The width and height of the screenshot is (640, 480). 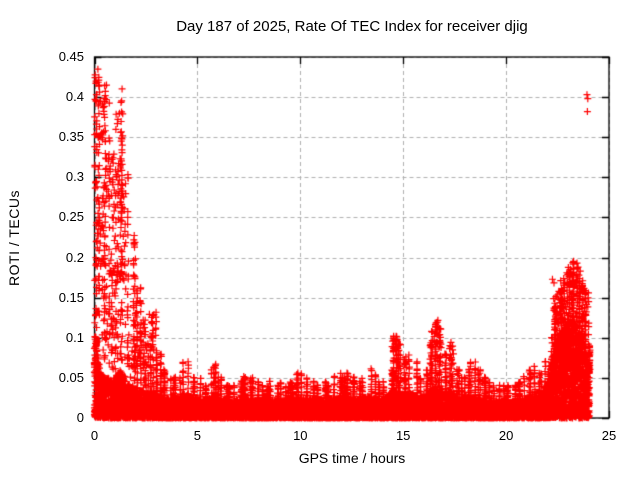 I want to click on x-tick-label: 20, so click(x=506, y=435).